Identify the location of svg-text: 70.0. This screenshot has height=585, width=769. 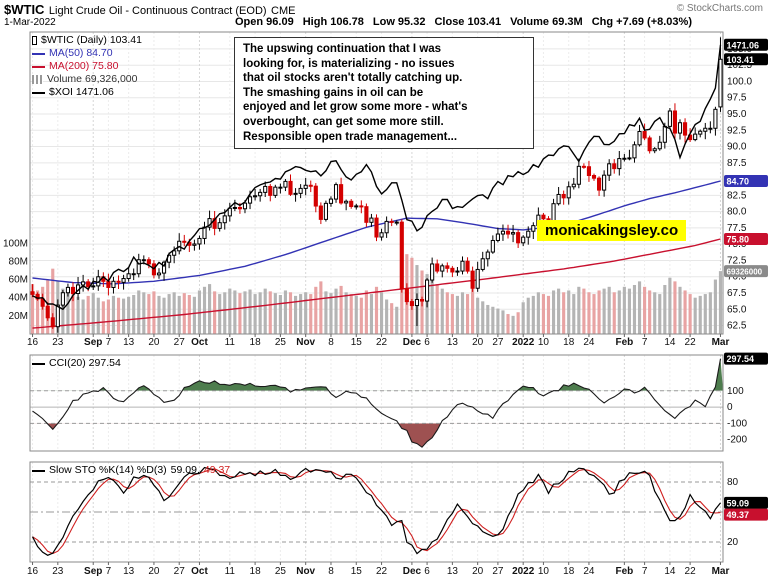
(737, 277).